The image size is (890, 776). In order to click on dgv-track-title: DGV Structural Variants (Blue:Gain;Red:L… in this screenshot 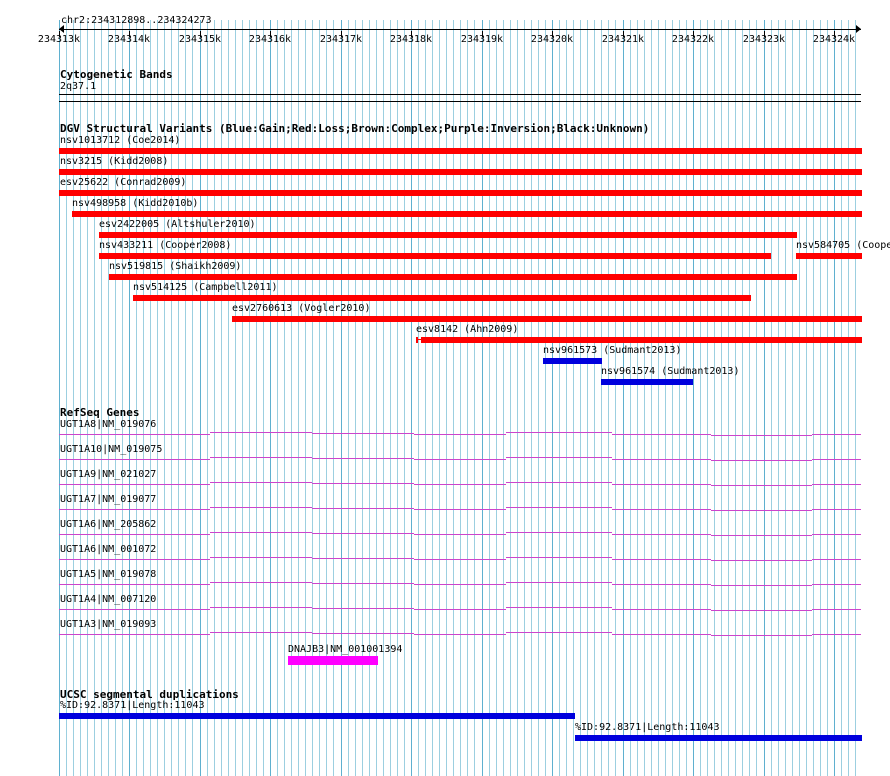, I will do `click(355, 128)`.